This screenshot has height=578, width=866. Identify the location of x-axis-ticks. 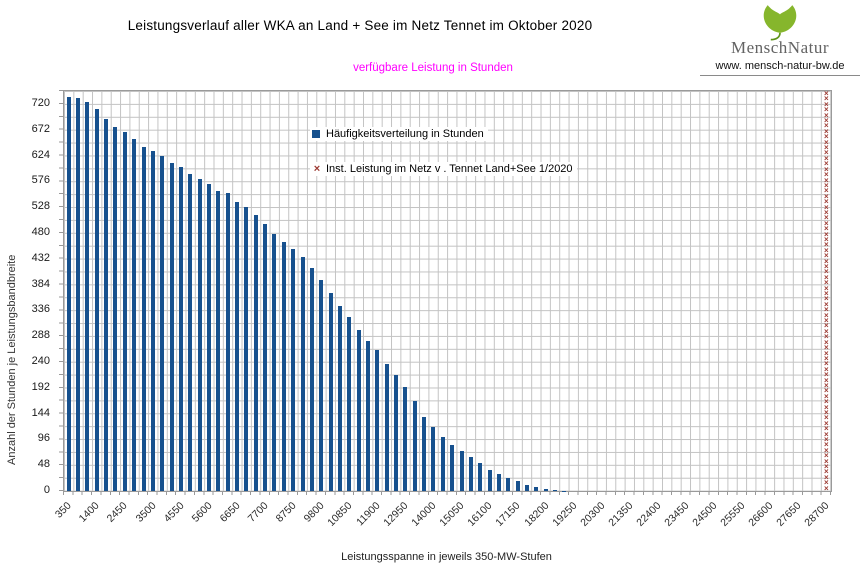
(447, 493).